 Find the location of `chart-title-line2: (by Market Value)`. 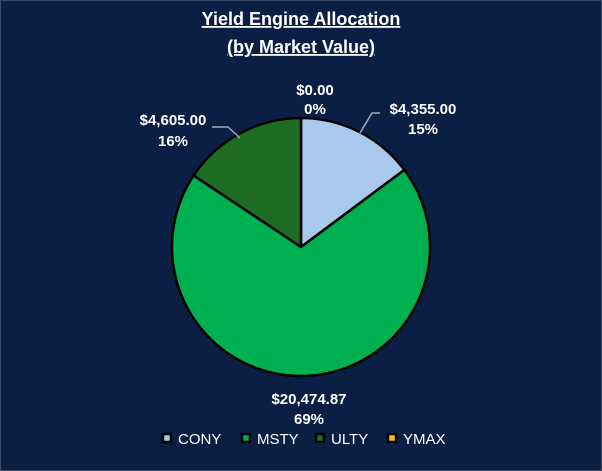

chart-title-line2: (by Market Value) is located at coordinates (301, 47).